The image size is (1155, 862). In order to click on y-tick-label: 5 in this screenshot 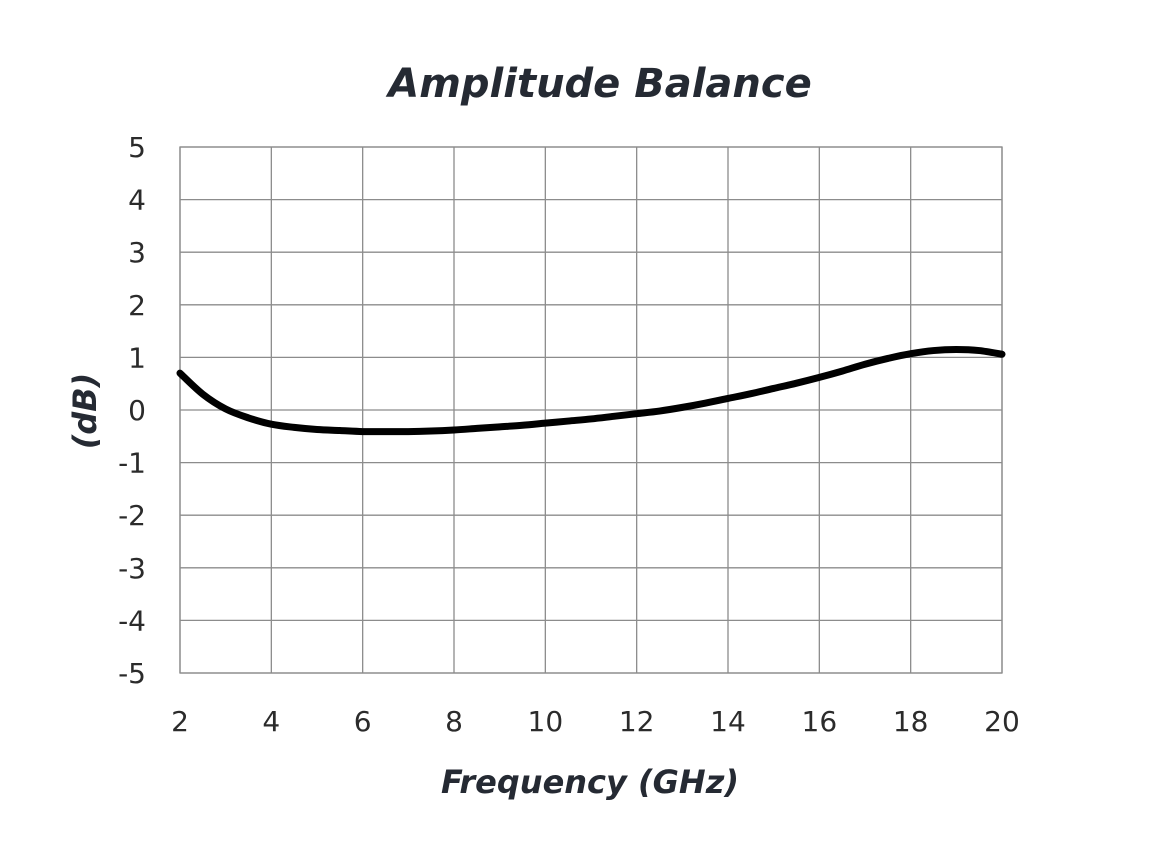, I will do `click(137, 147)`.